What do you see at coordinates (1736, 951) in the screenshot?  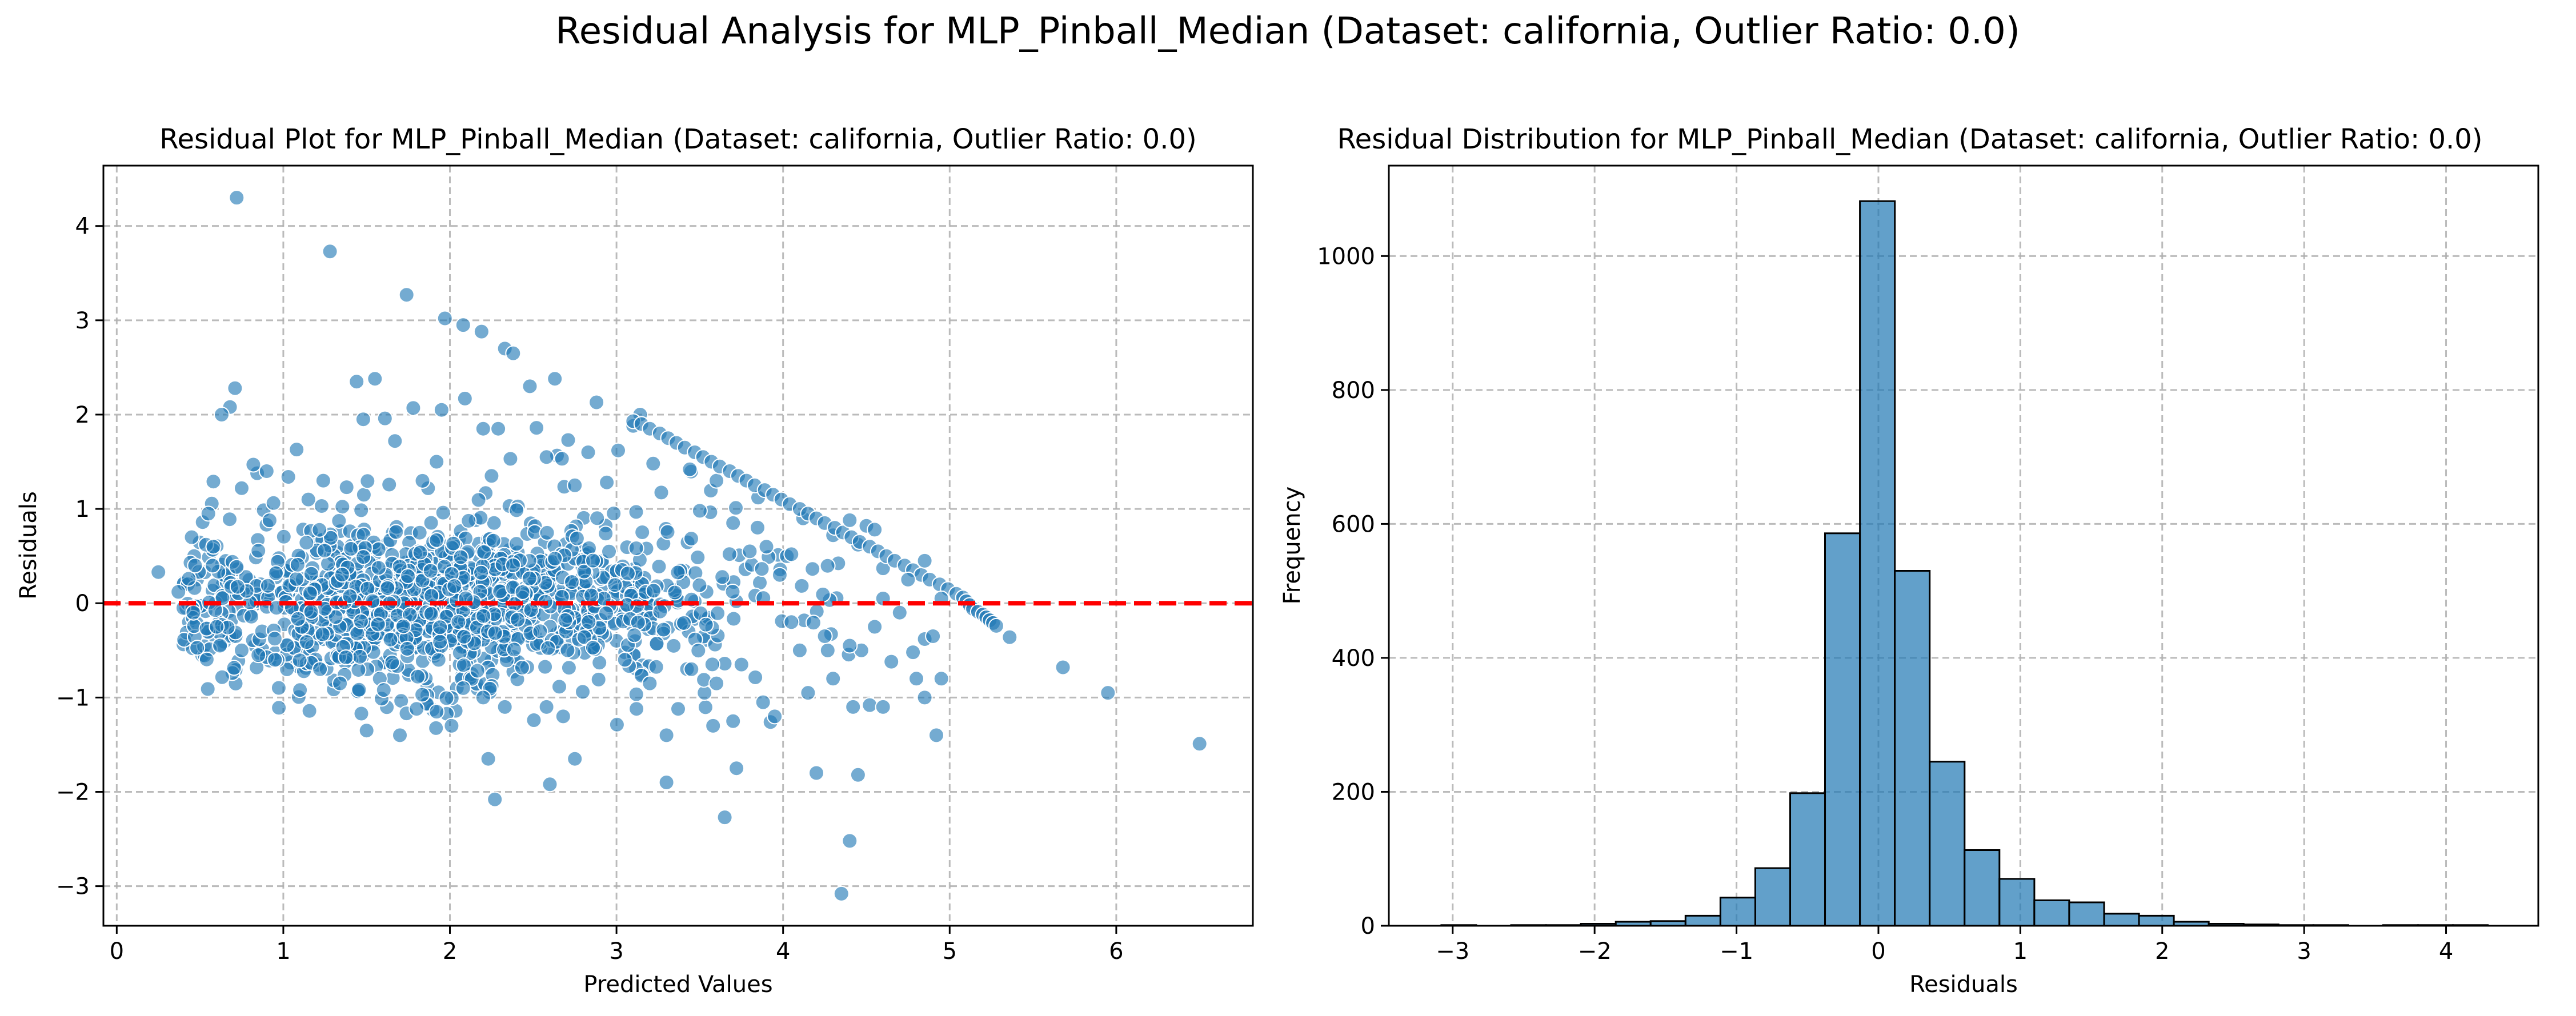 I see `x-tick-label: −1` at bounding box center [1736, 951].